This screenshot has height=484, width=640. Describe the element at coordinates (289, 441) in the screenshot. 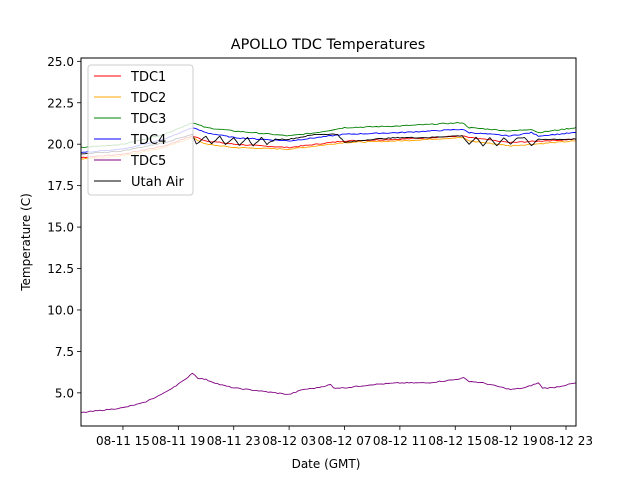

I see `x-tick-label: 08-12 03` at that location.